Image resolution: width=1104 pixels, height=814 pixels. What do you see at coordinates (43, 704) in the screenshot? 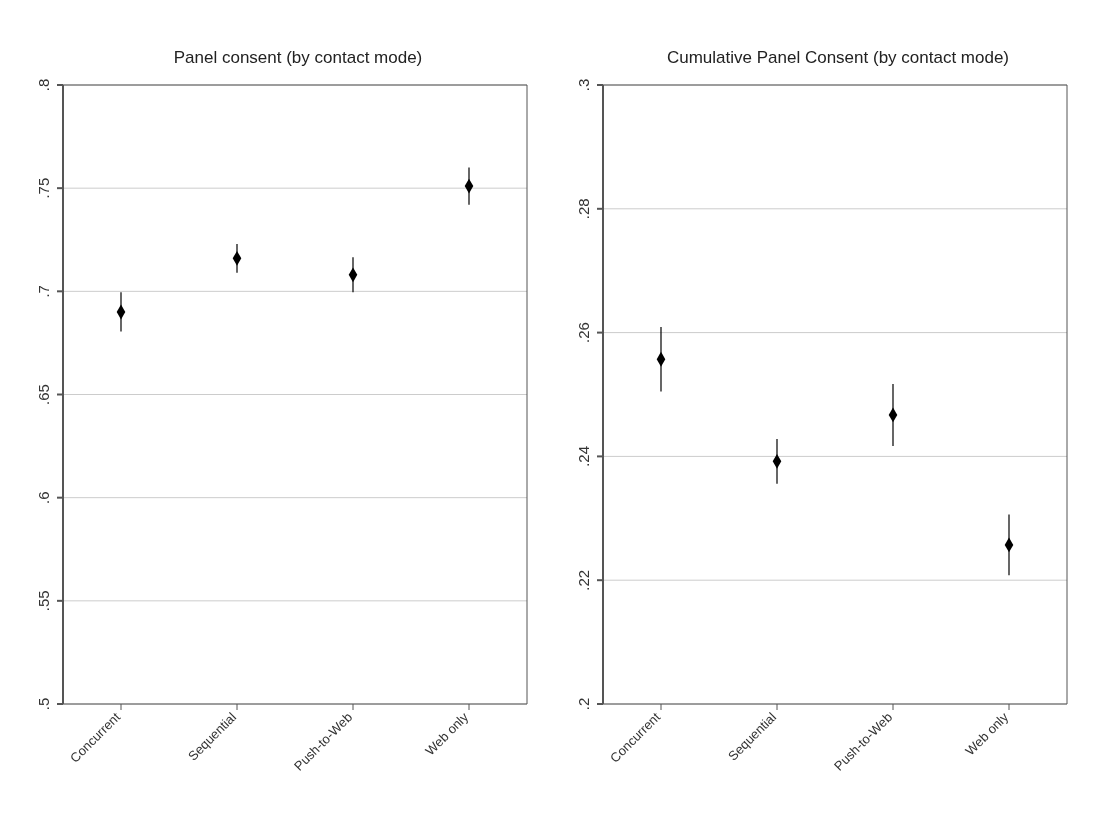
I see `y-tick-label: .5` at bounding box center [43, 704].